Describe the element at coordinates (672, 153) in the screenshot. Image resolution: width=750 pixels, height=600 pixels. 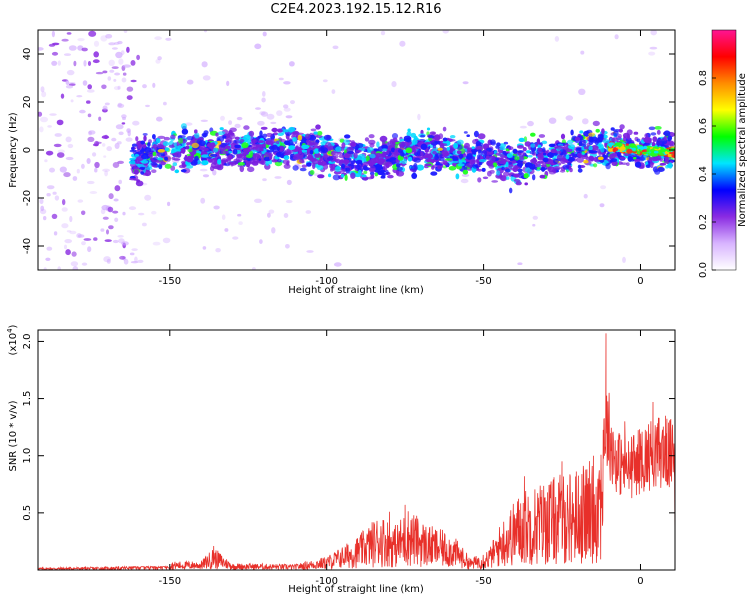
I see `heatmap-peak-cell` at that location.